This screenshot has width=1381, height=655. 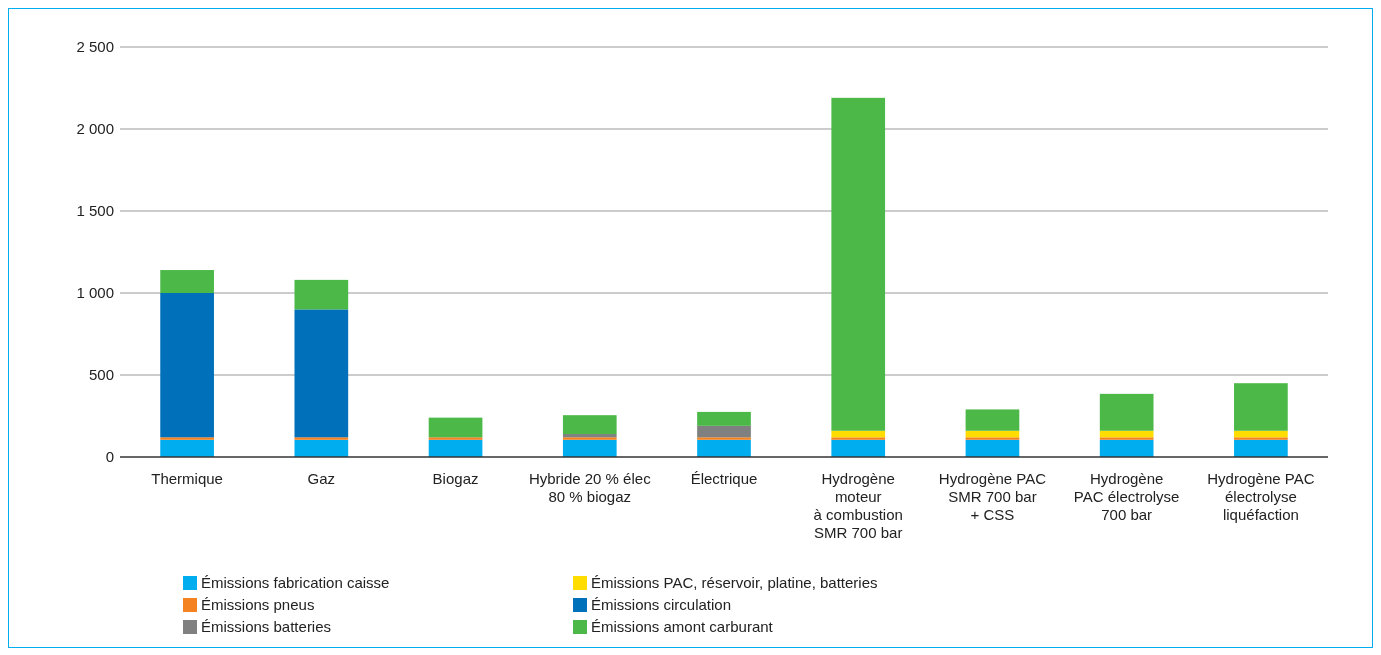 What do you see at coordinates (95, 293) in the screenshot?
I see `y-tick-label: 1 000` at bounding box center [95, 293].